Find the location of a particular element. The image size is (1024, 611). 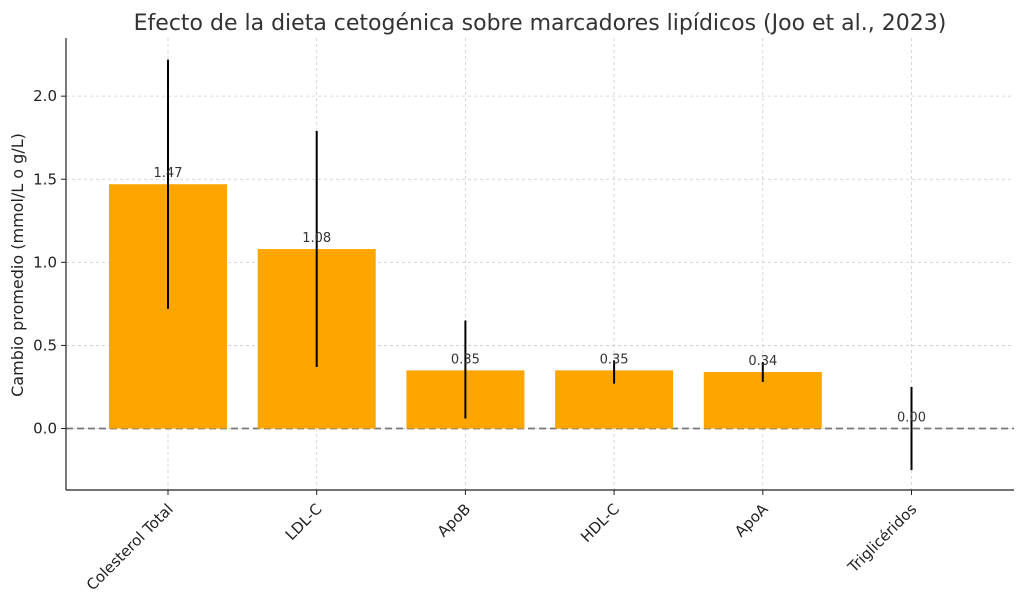

y-tick-label: 1.0 is located at coordinates (45, 262).